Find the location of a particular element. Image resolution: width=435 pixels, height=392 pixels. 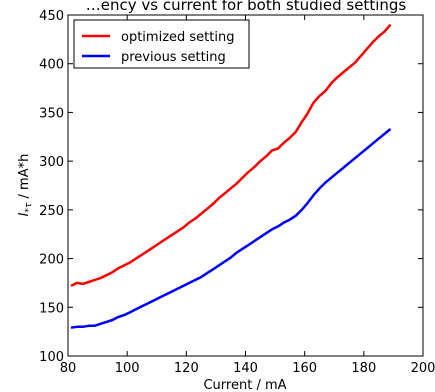

x-axis-label: Current / mA is located at coordinates (244, 385).